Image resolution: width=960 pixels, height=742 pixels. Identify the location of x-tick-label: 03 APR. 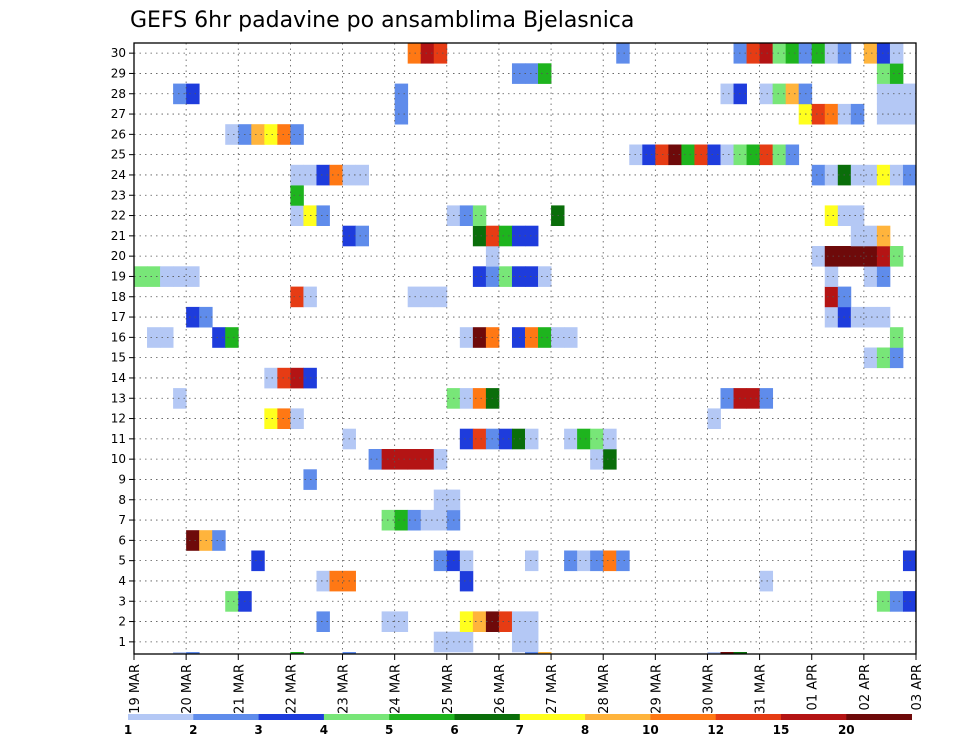
(917, 687).